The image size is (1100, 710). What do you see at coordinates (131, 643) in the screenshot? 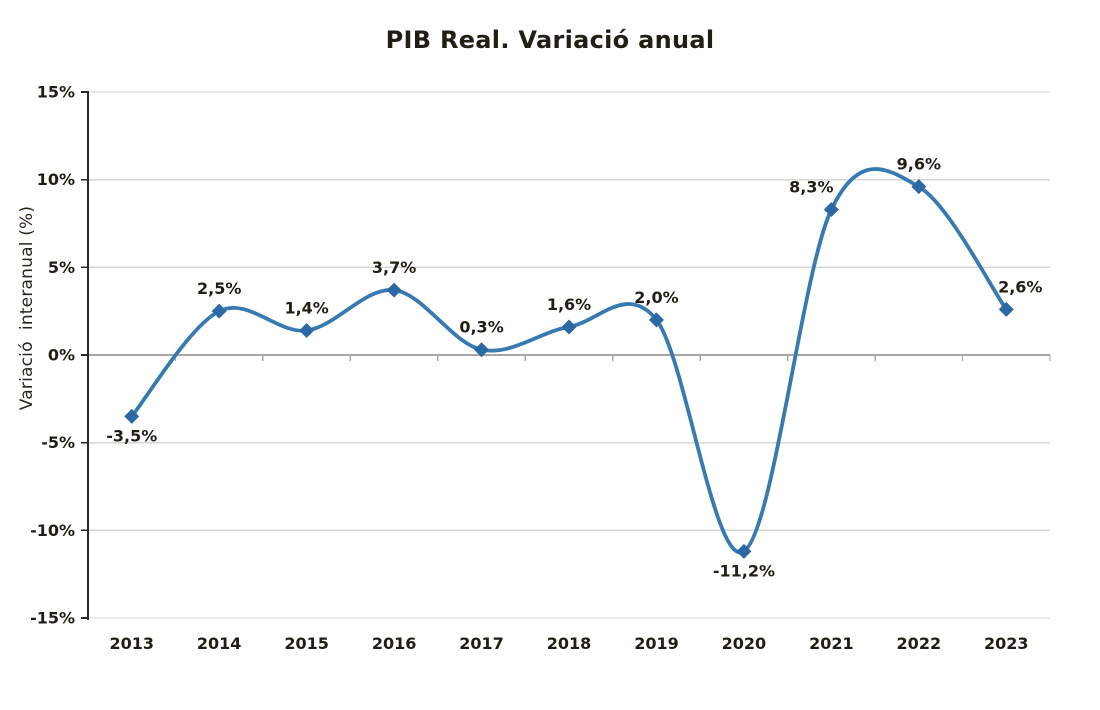
I see `x-category-label: 2013` at bounding box center [131, 643].